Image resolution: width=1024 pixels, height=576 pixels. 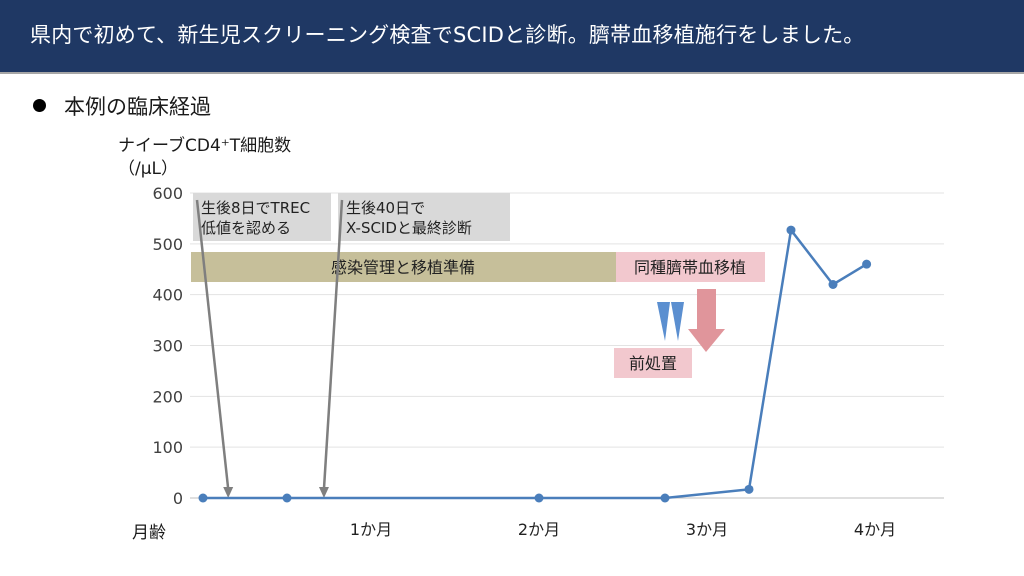 What do you see at coordinates (707, 529) in the screenshot?
I see `x-tick-label: 3か月` at bounding box center [707, 529].